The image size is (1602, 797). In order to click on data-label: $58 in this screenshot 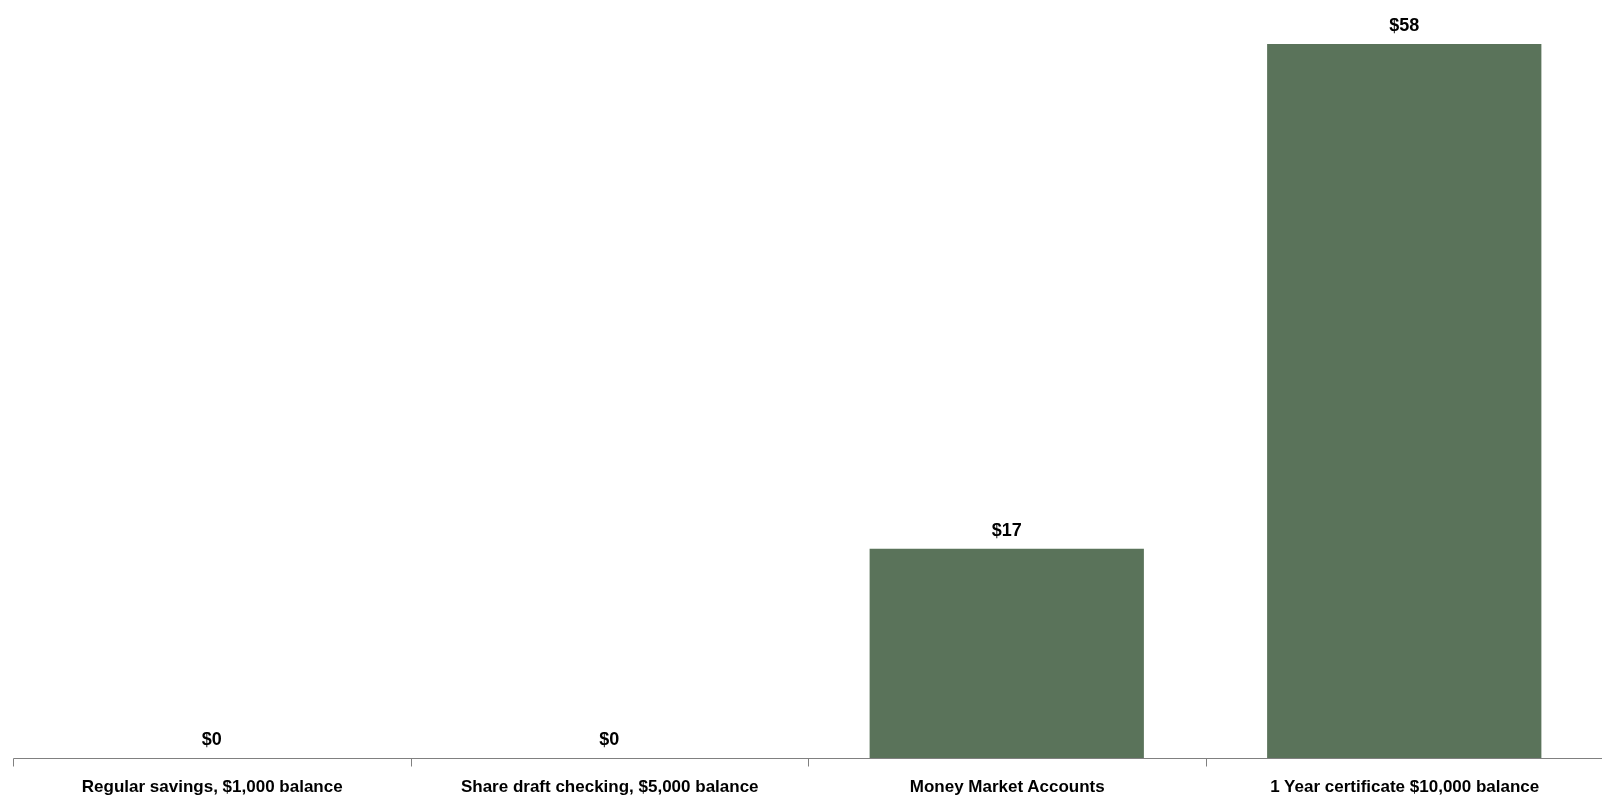, I will do `click(1404, 25)`.